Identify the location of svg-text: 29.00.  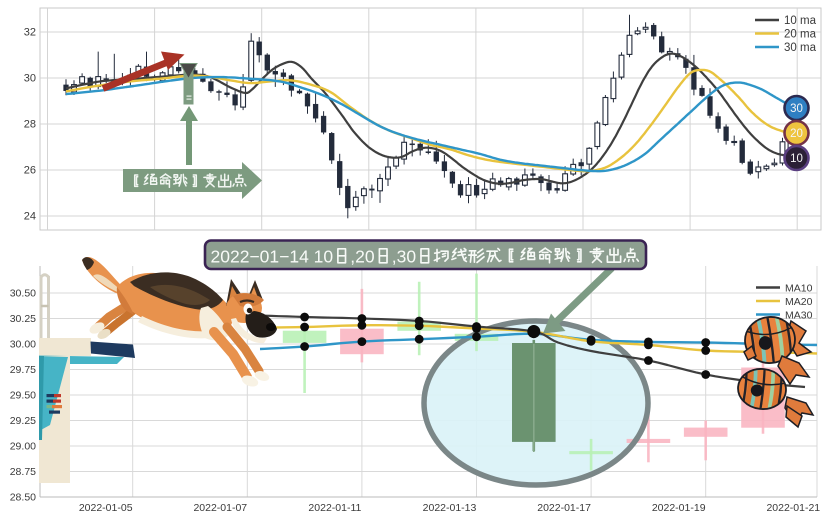
(23, 447).